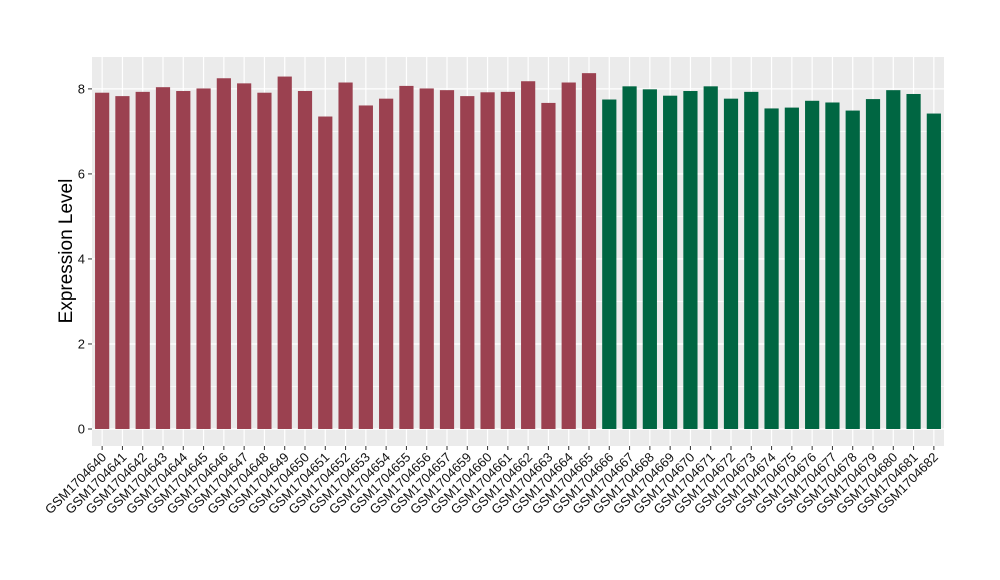 This screenshot has height=580, width=1000. What do you see at coordinates (447, 259) in the screenshot?
I see `bar-GSM1704657` at bounding box center [447, 259].